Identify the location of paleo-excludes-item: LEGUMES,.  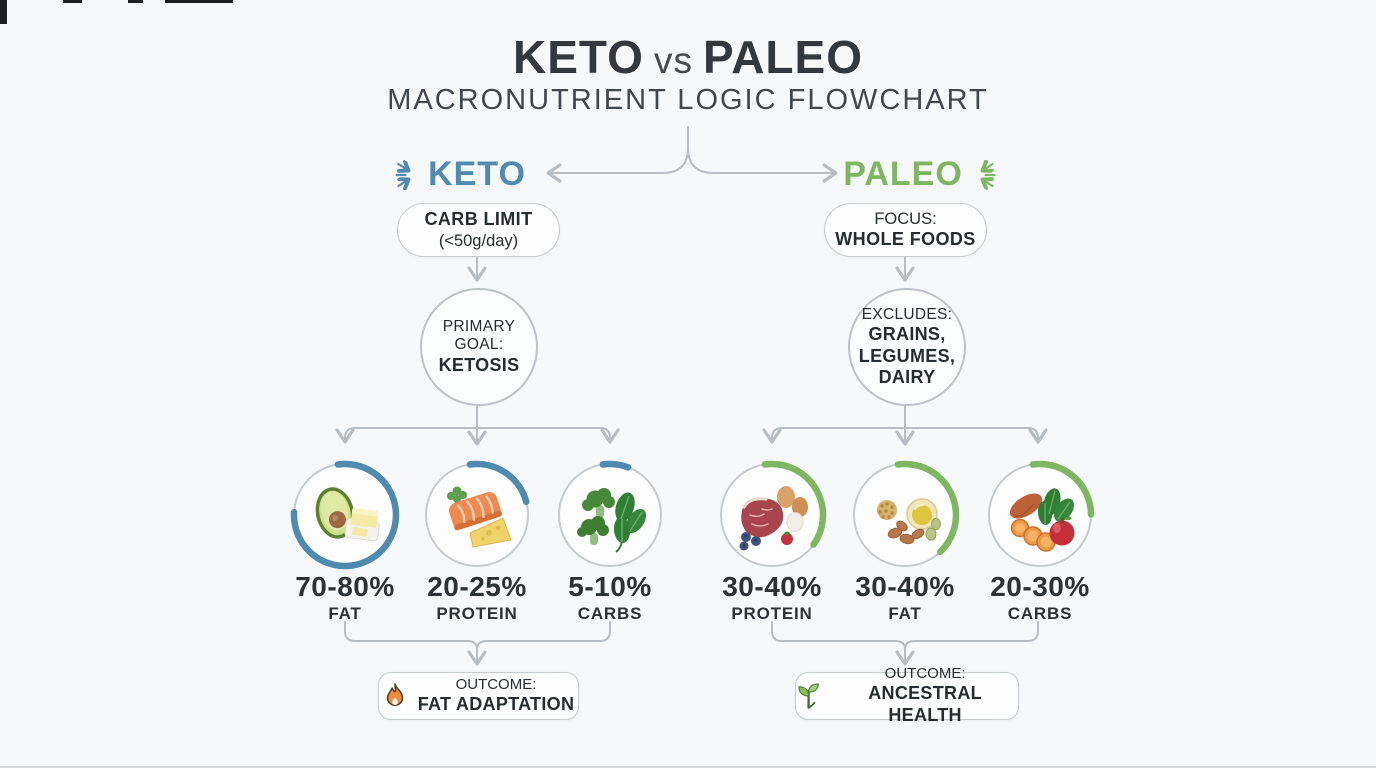
(907, 355).